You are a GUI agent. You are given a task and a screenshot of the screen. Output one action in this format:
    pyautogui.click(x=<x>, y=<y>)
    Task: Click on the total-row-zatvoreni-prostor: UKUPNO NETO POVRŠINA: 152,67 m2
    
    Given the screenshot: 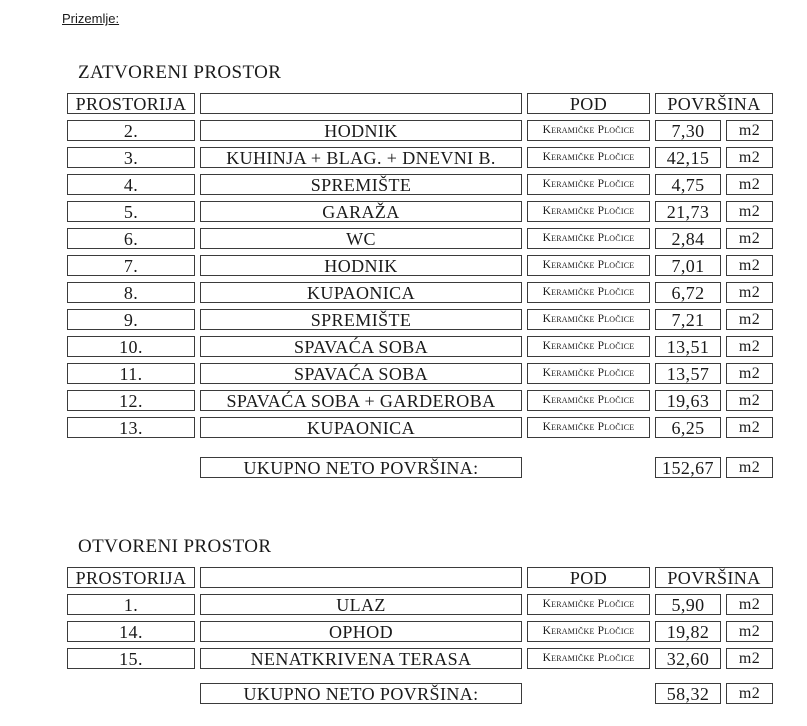 What is the action you would take?
    pyautogui.click(x=420, y=467)
    